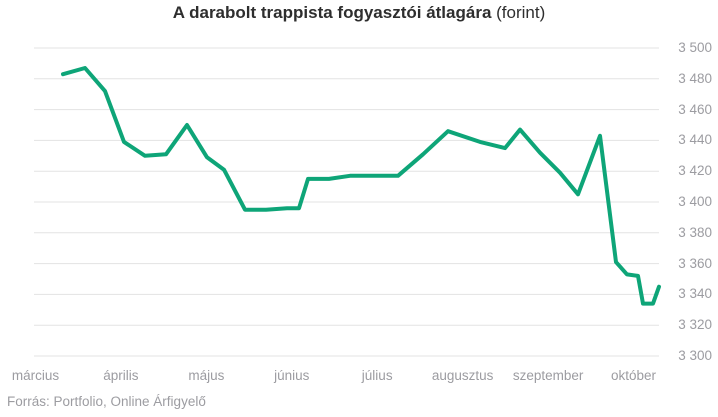 This screenshot has width=718, height=417. I want to click on x-axis-month-label: május, so click(206, 375).